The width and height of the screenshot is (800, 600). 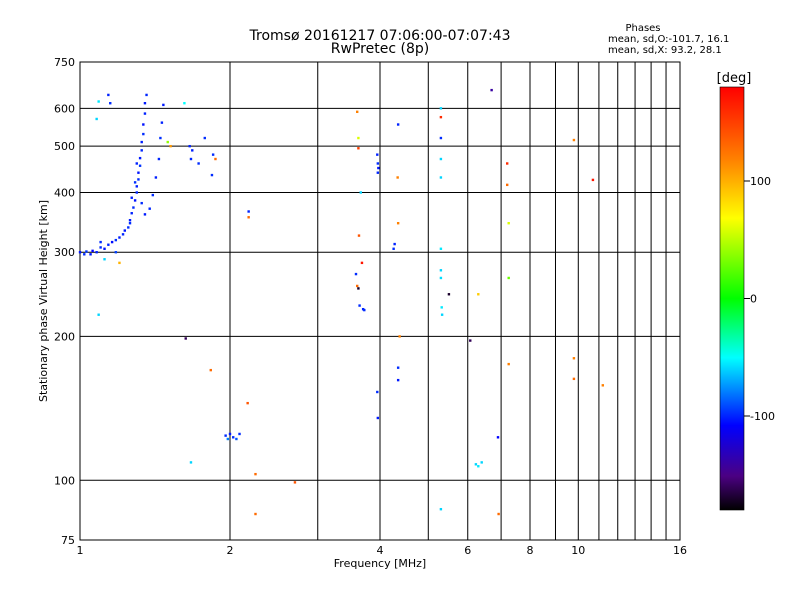 I want to click on y-tick-label: 400, so click(x=64, y=192).